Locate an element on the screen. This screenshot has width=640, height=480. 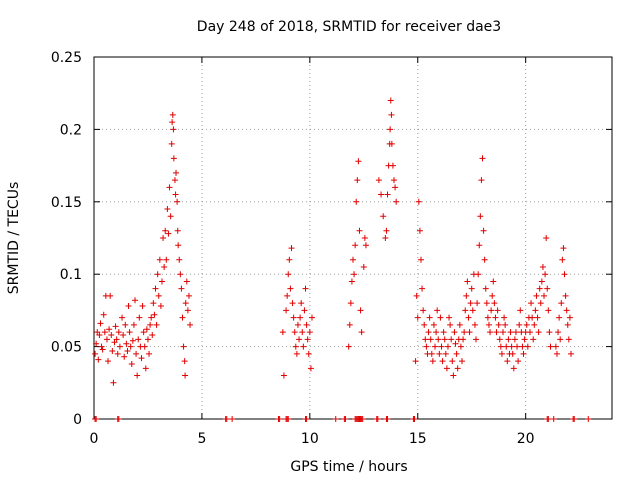
y-tick-label: 0.2 is located at coordinates (71, 130).